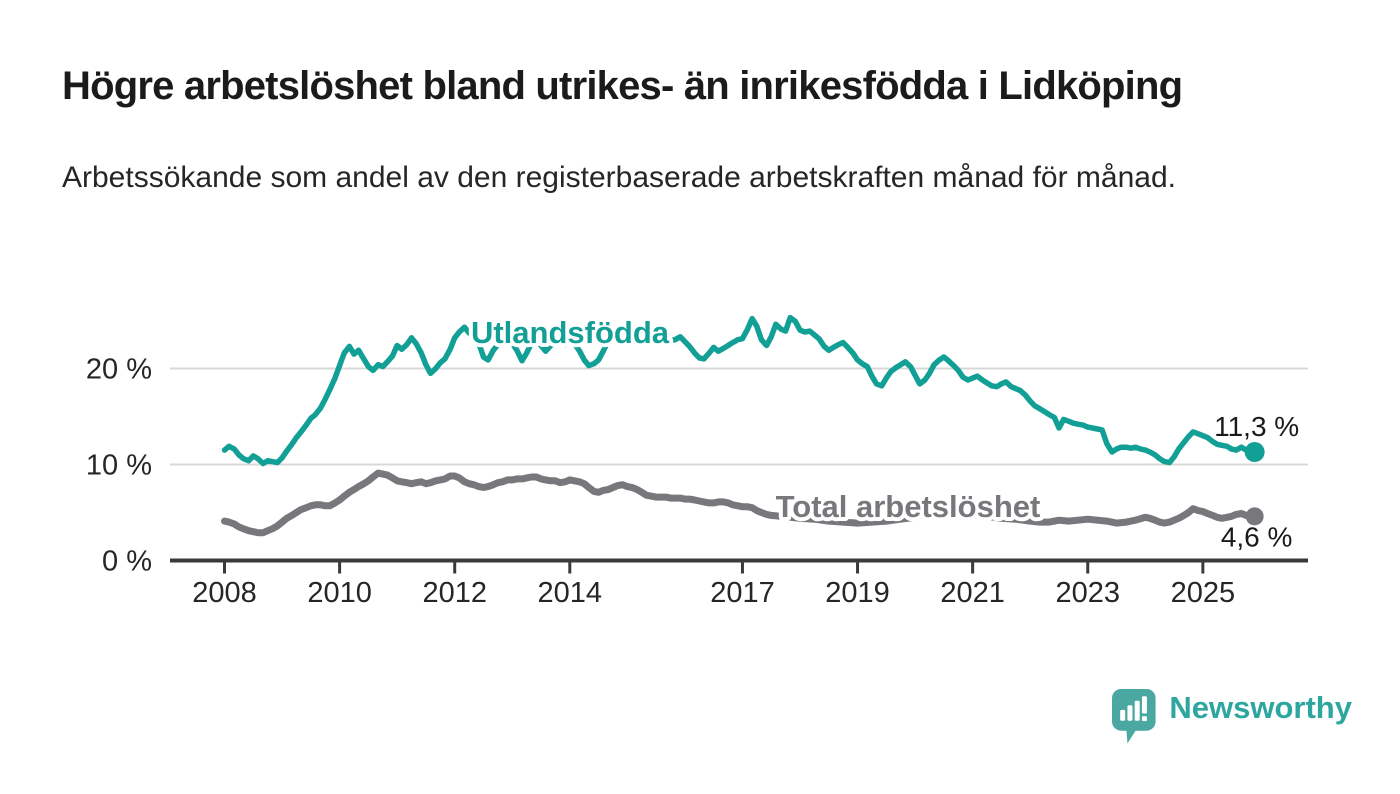  I want to click on y-tick-label: 10 %, so click(119, 466).